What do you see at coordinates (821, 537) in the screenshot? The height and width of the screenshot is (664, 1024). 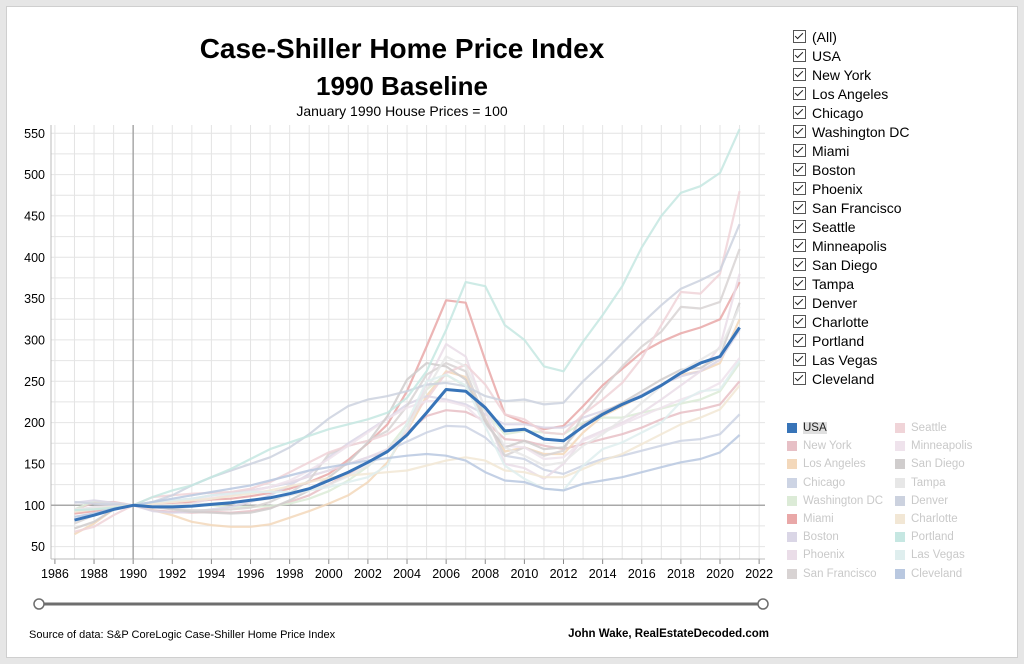 I see `legend-label: Boston` at bounding box center [821, 537].